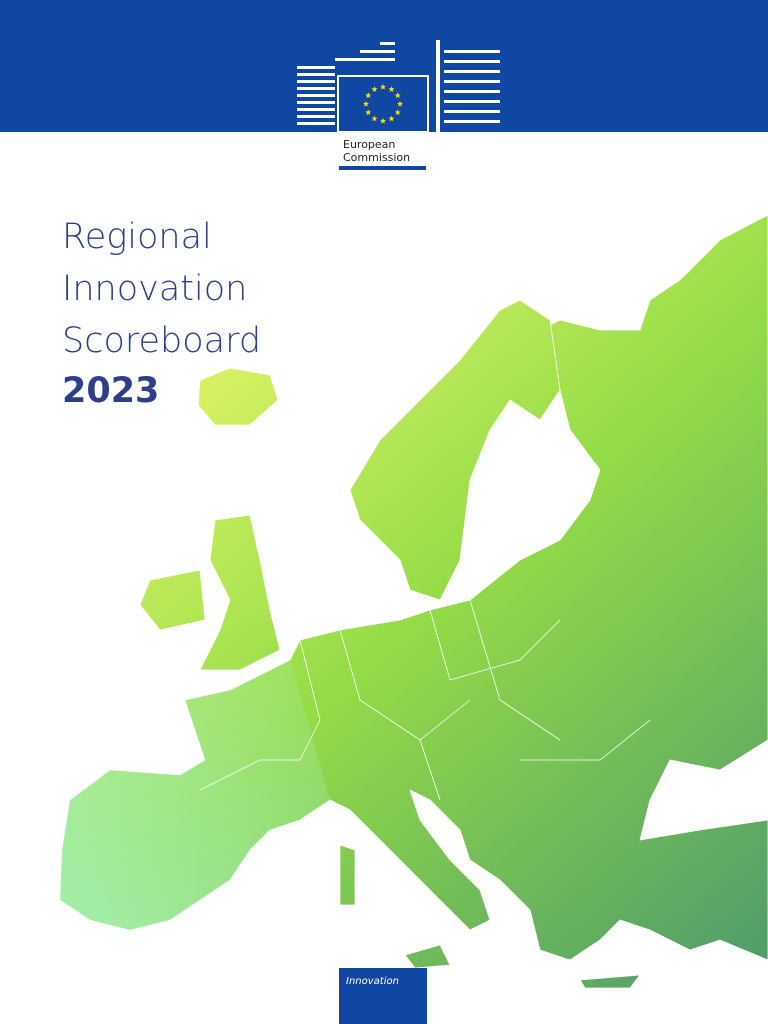  I want to click on title-line: Innovation, so click(154, 289).